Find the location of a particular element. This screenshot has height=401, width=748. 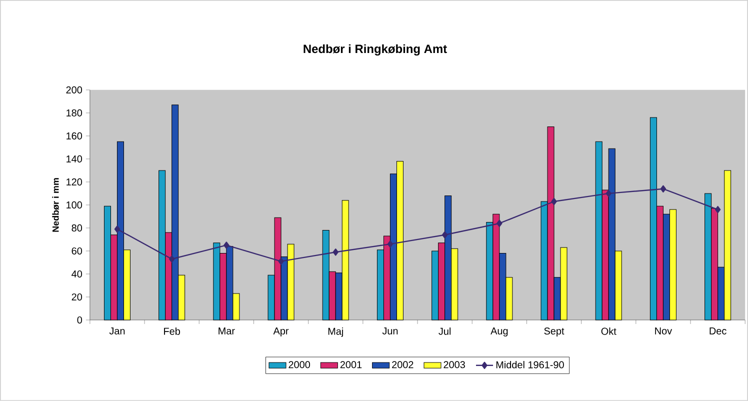

y-tick-label: 160 is located at coordinates (74, 136).